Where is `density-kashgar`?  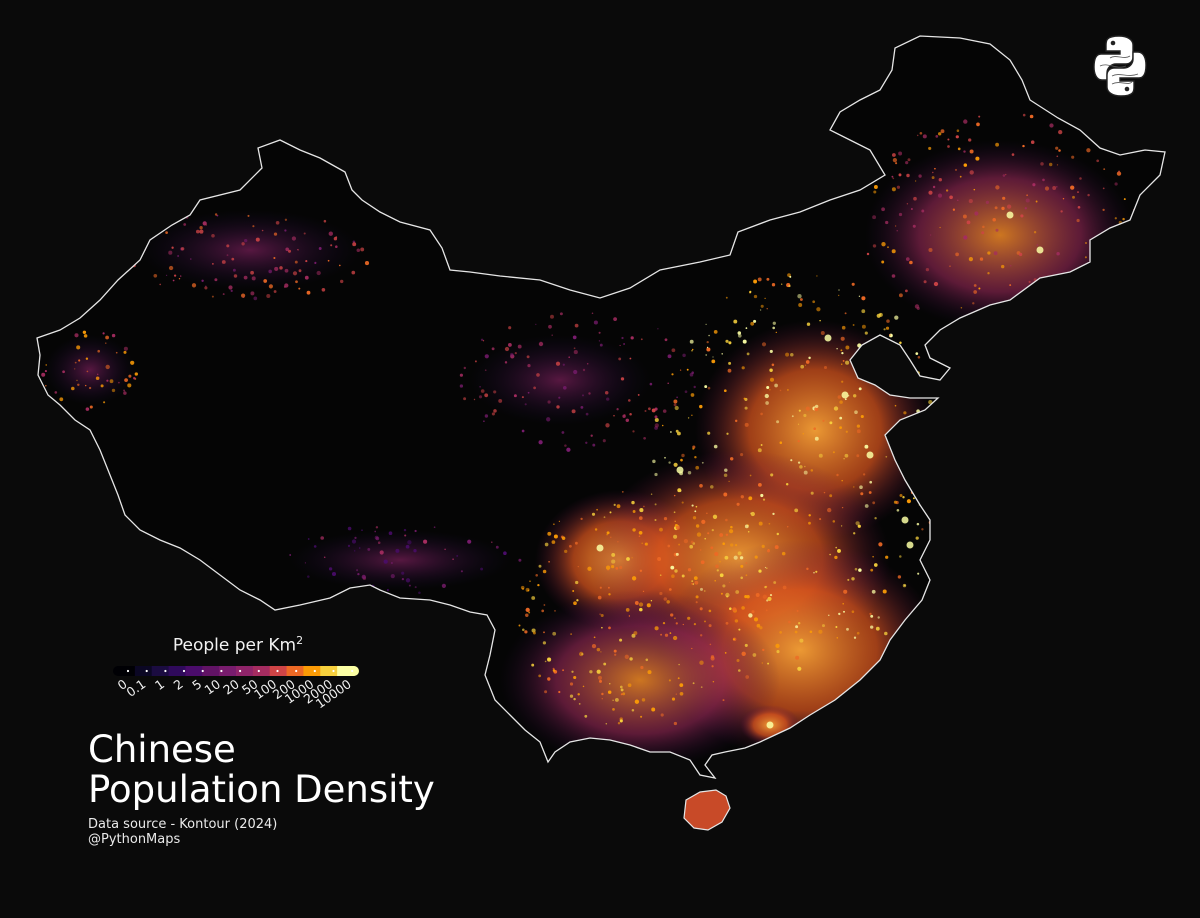 density-kashgar is located at coordinates (90, 370).